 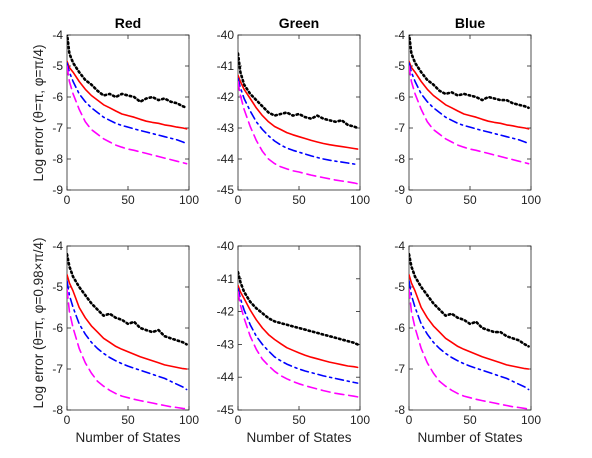 I want to click on panel-5: 0 50 100 -45 -44 -43 -42 -41 -40 Number of States, so click(x=294, y=342).